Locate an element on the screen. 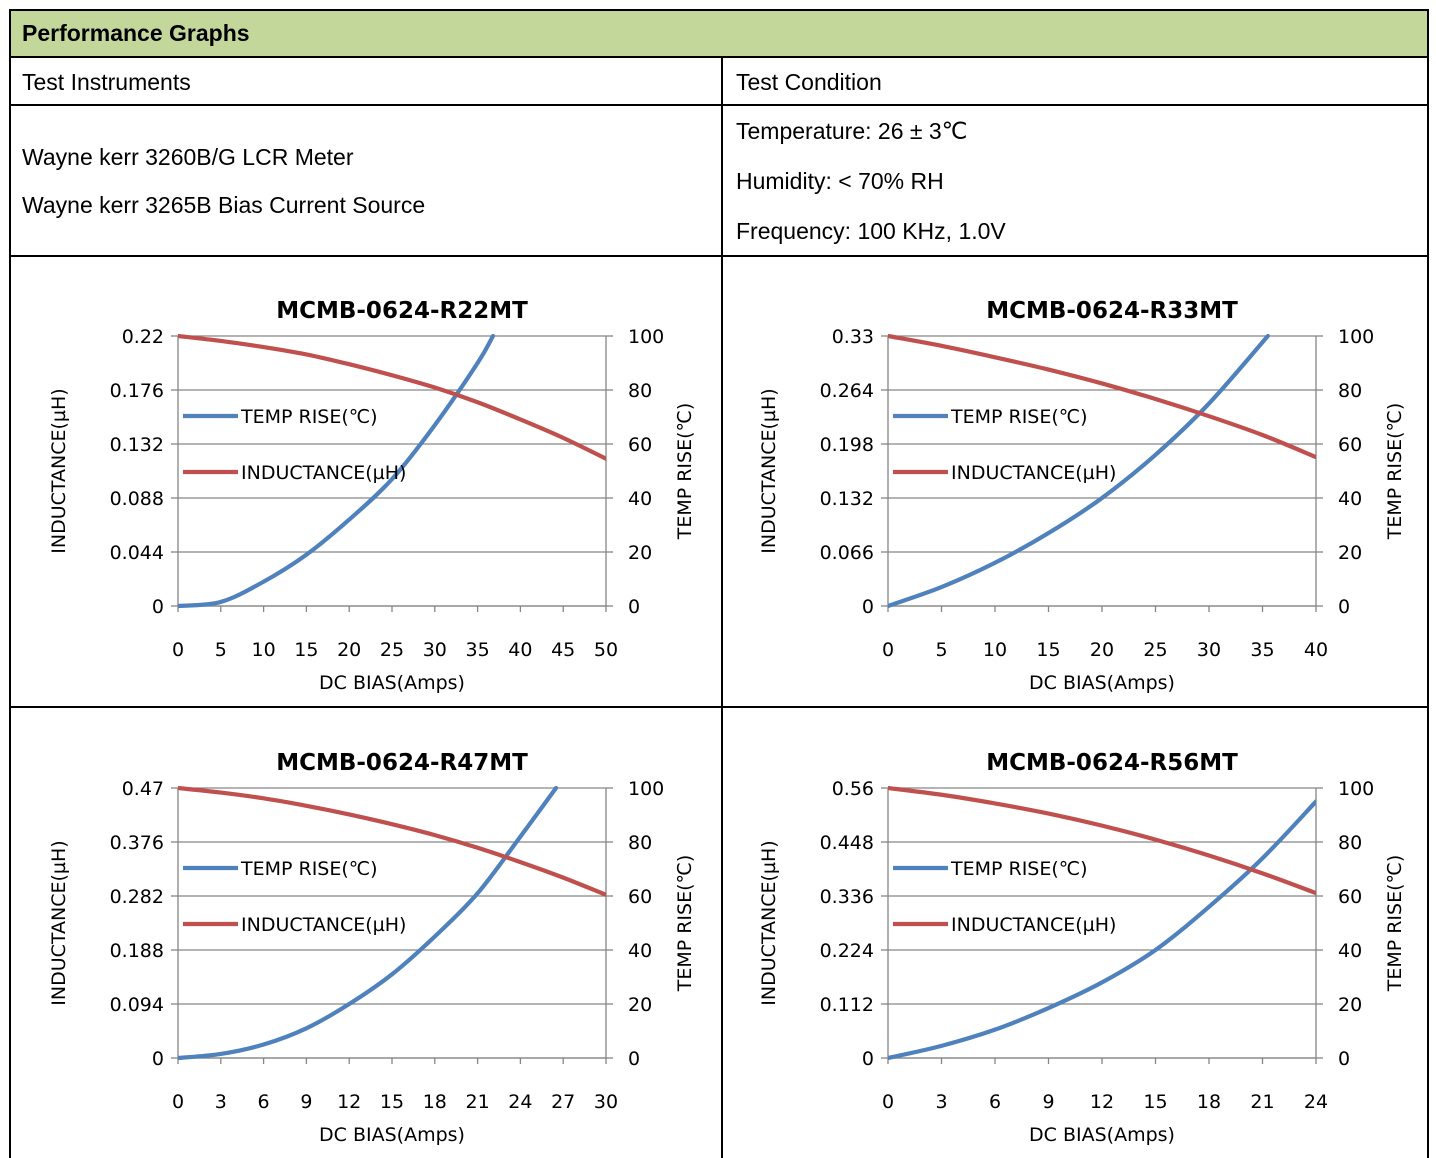 The image size is (1436, 1158). y-tick-label: 0.224 is located at coordinates (847, 951).